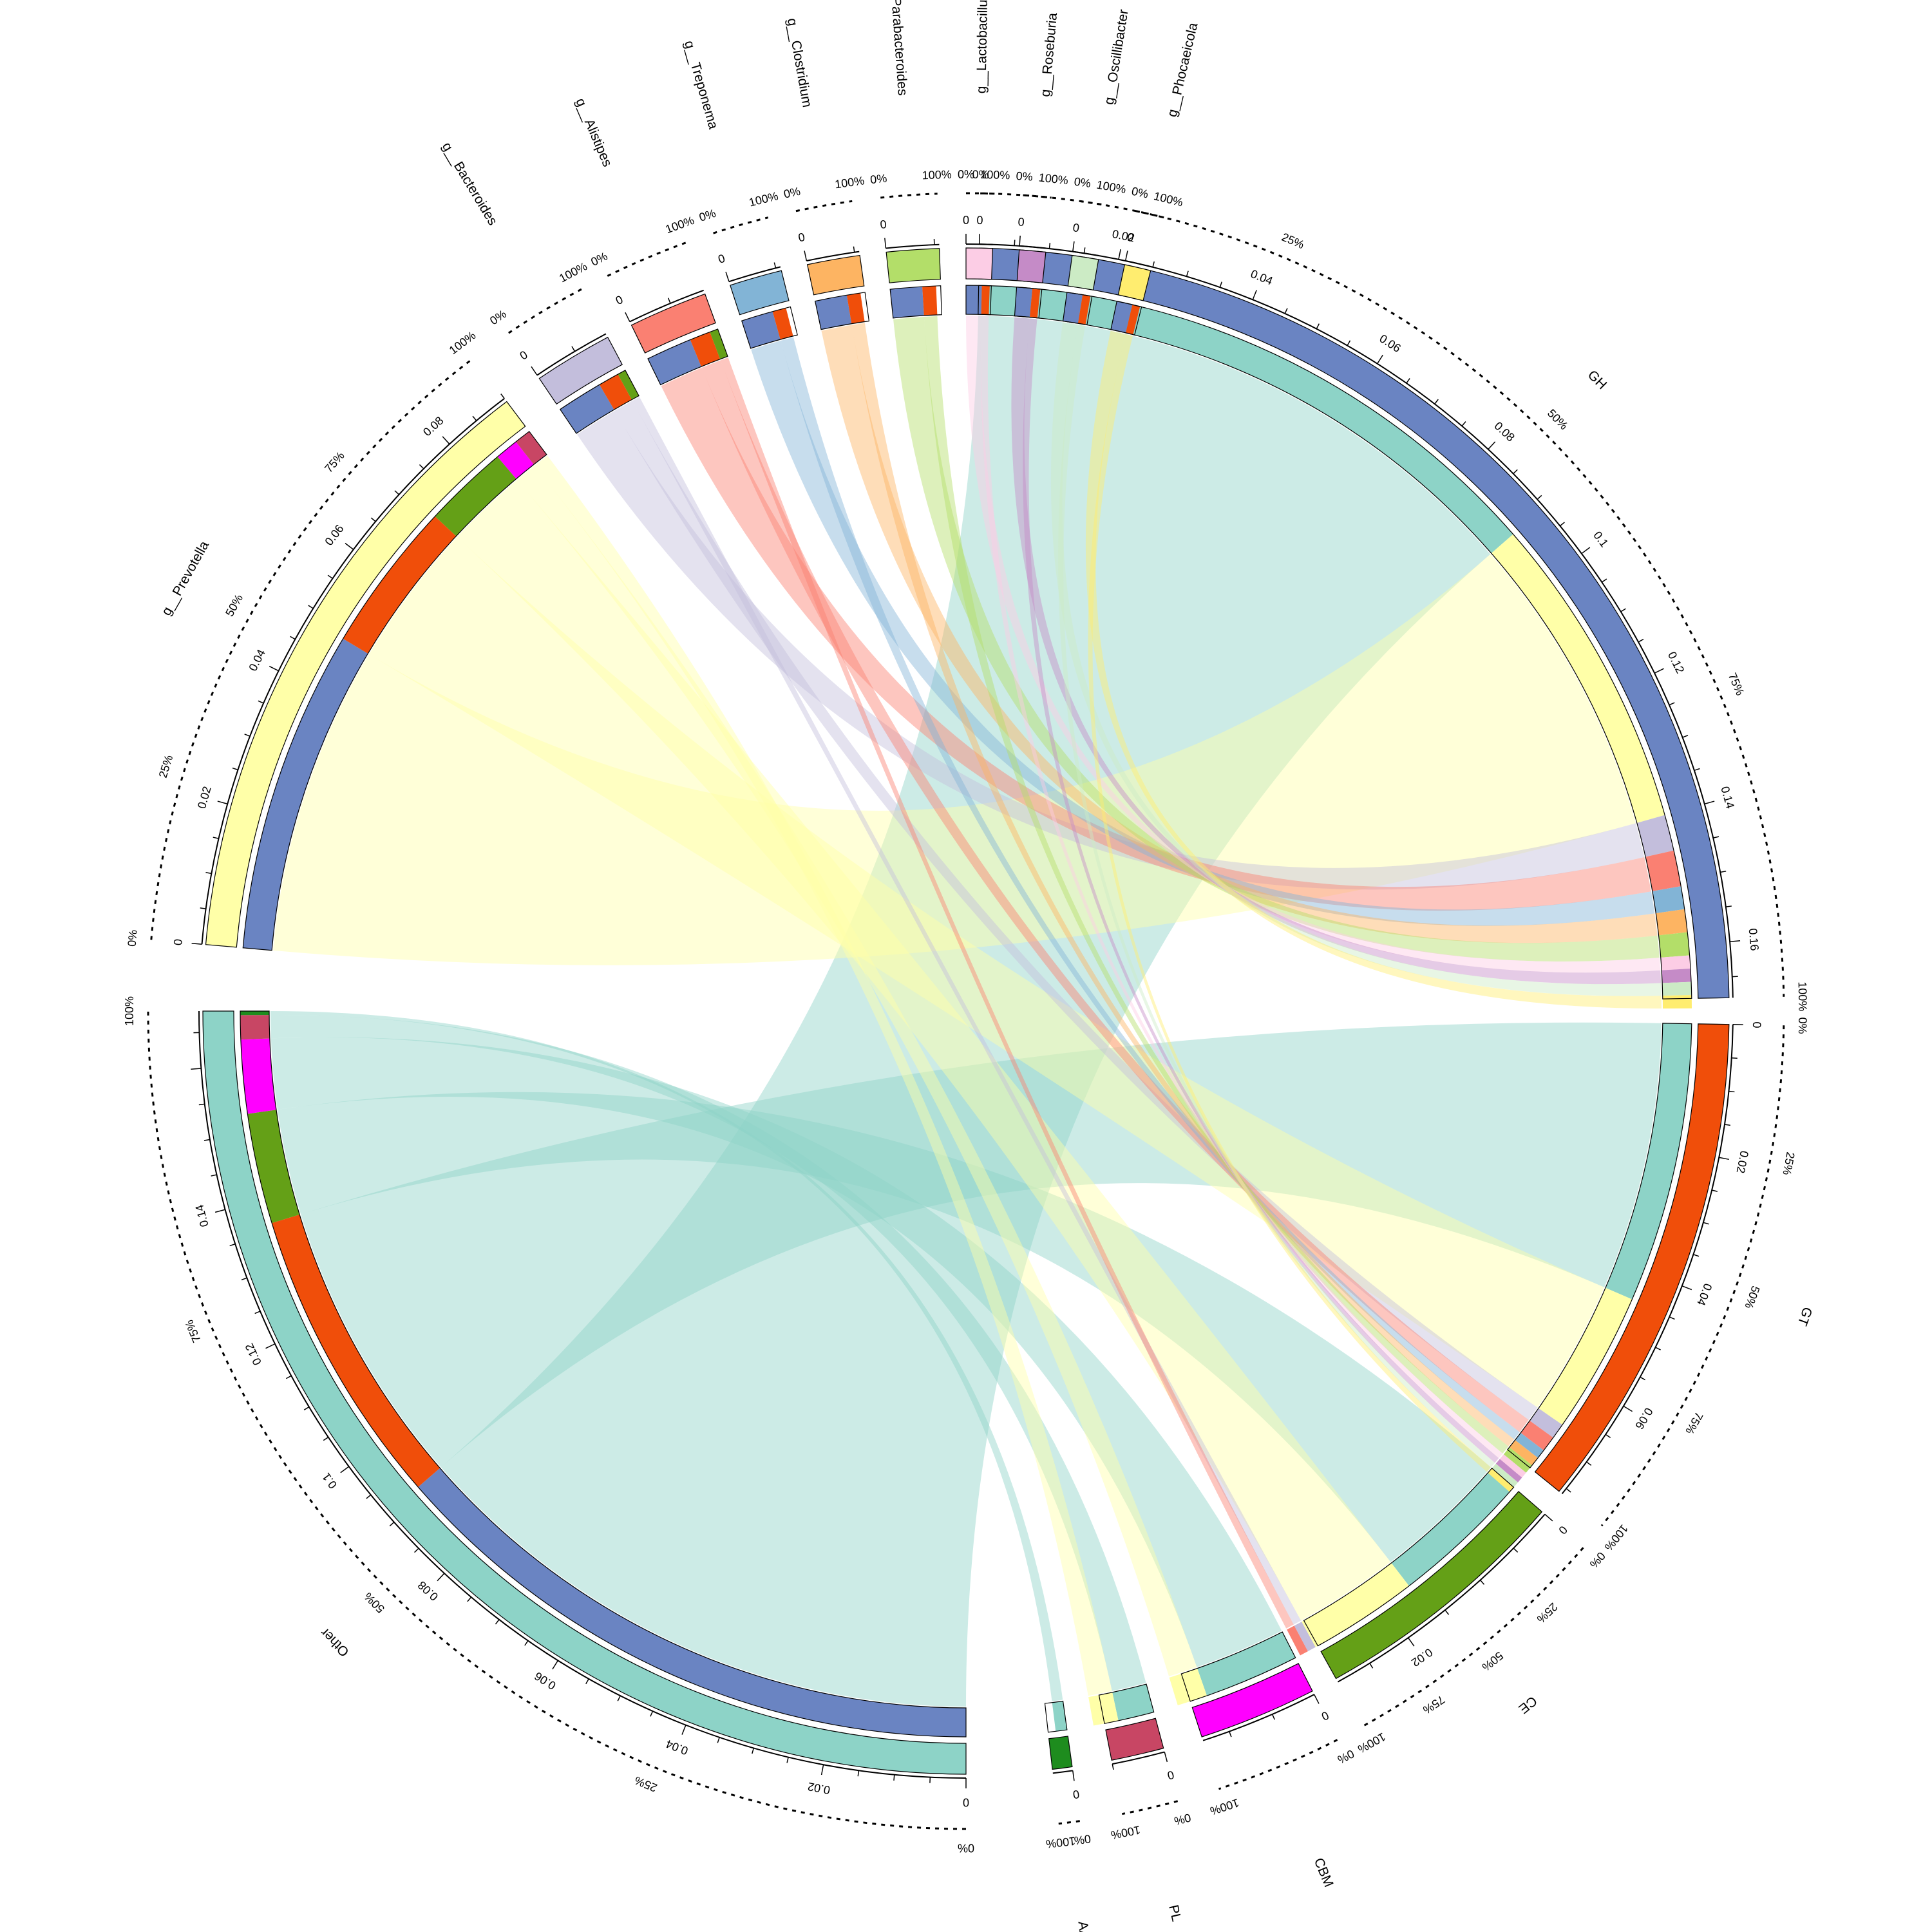 The image size is (1932, 1932). Describe the element at coordinates (593, 132) in the screenshot. I see `sector-label-g-alistipes: g__Alistipes` at that location.